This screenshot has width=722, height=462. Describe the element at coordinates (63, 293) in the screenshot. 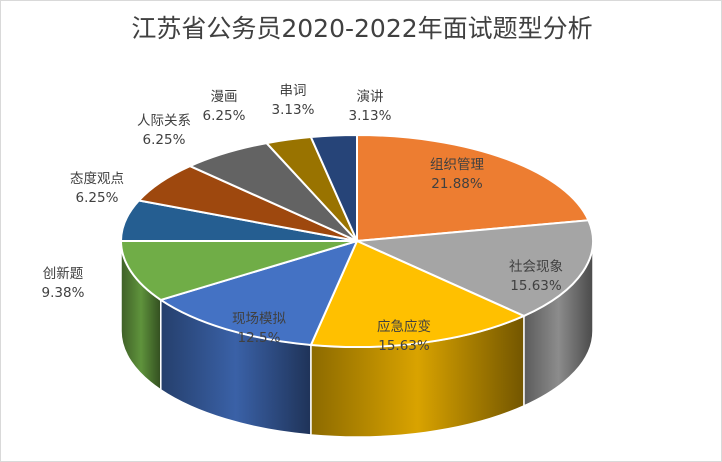

I see `slice-label-value: 9.38%` at that location.